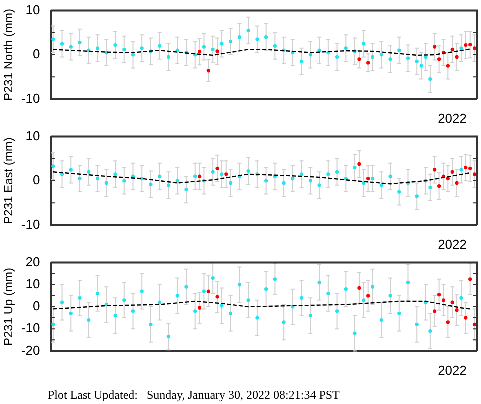  What do you see at coordinates (9, 55) in the screenshot?
I see `y-axis-title: P231 North (mm)` at bounding box center [9, 55].